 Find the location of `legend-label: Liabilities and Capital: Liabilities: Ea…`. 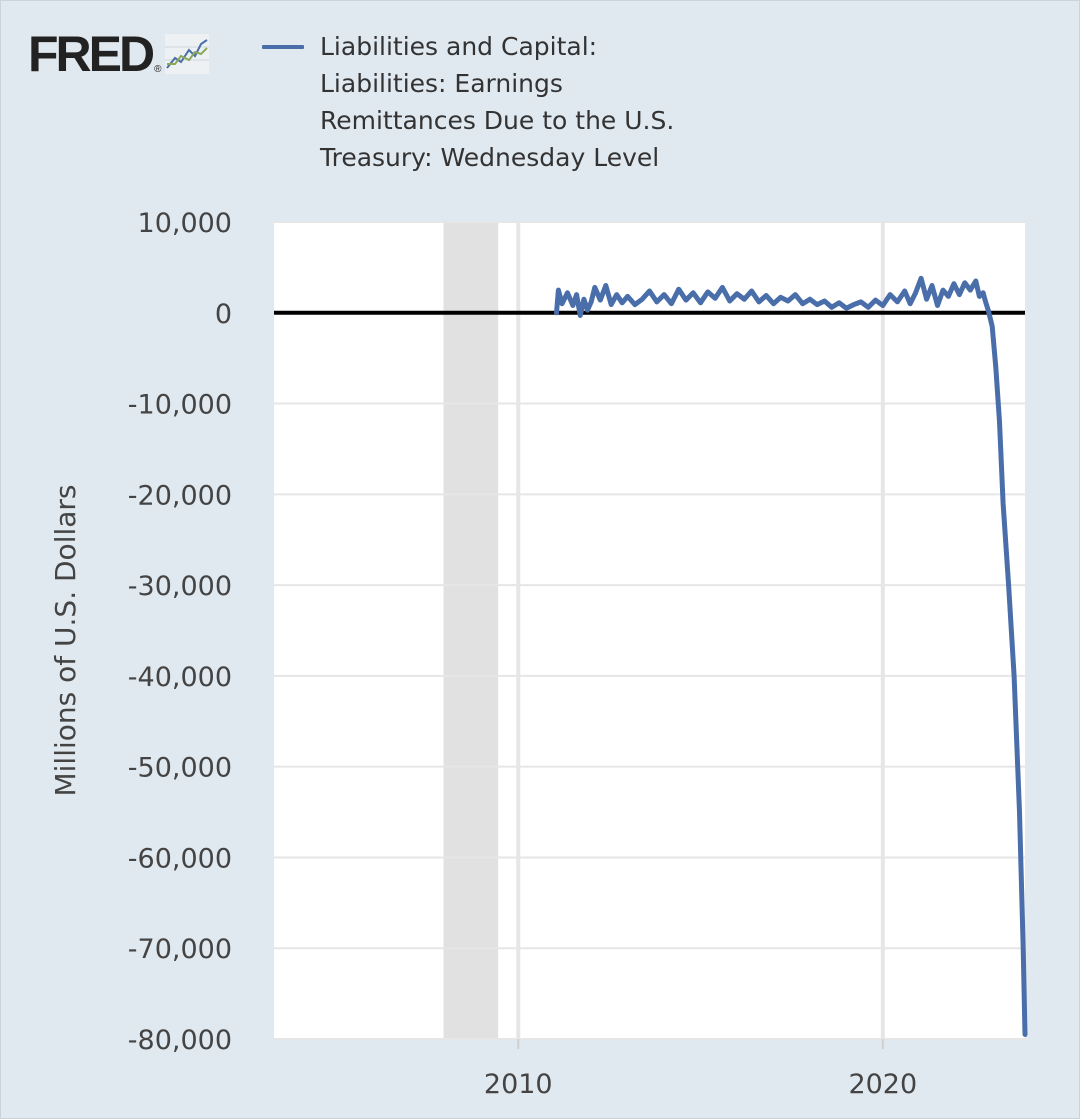

legend-label: Liabilities and Capital: Liabilities: Ea… is located at coordinates (497, 102).